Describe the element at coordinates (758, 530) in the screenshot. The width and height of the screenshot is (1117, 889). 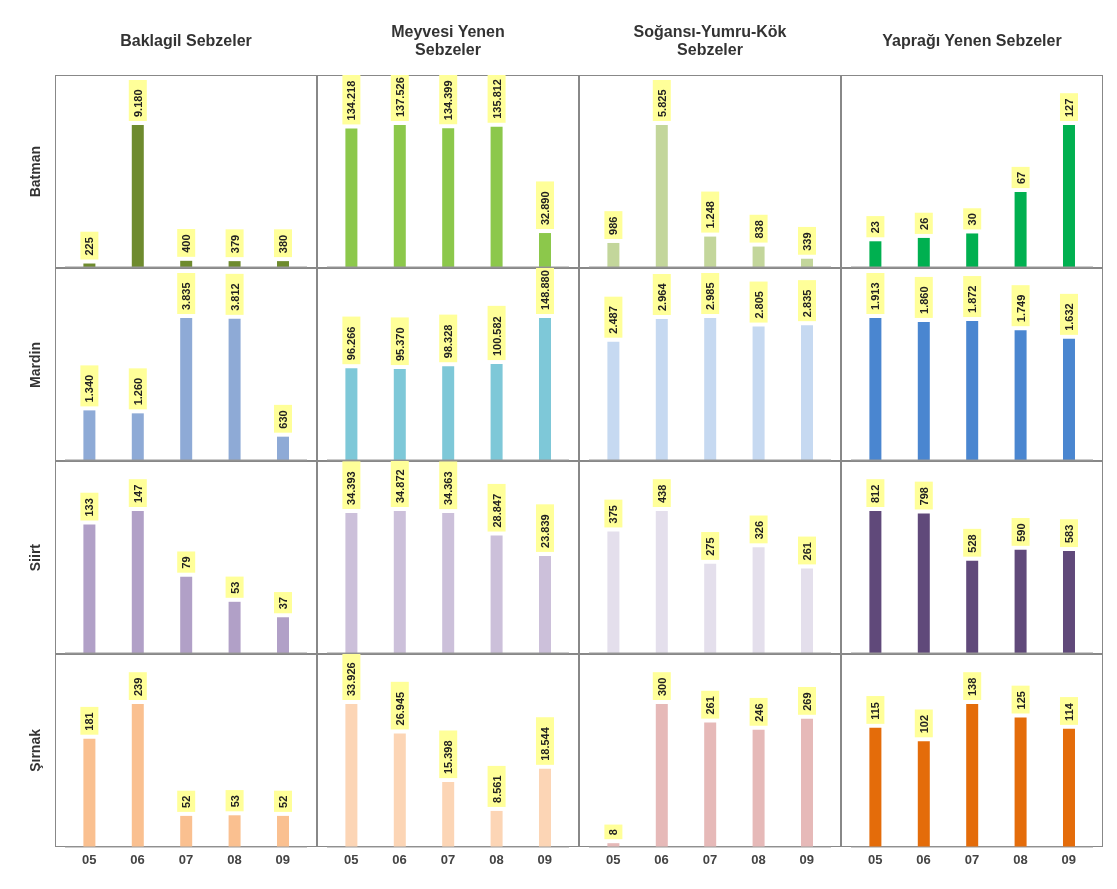
I see `data-label: 326` at that location.